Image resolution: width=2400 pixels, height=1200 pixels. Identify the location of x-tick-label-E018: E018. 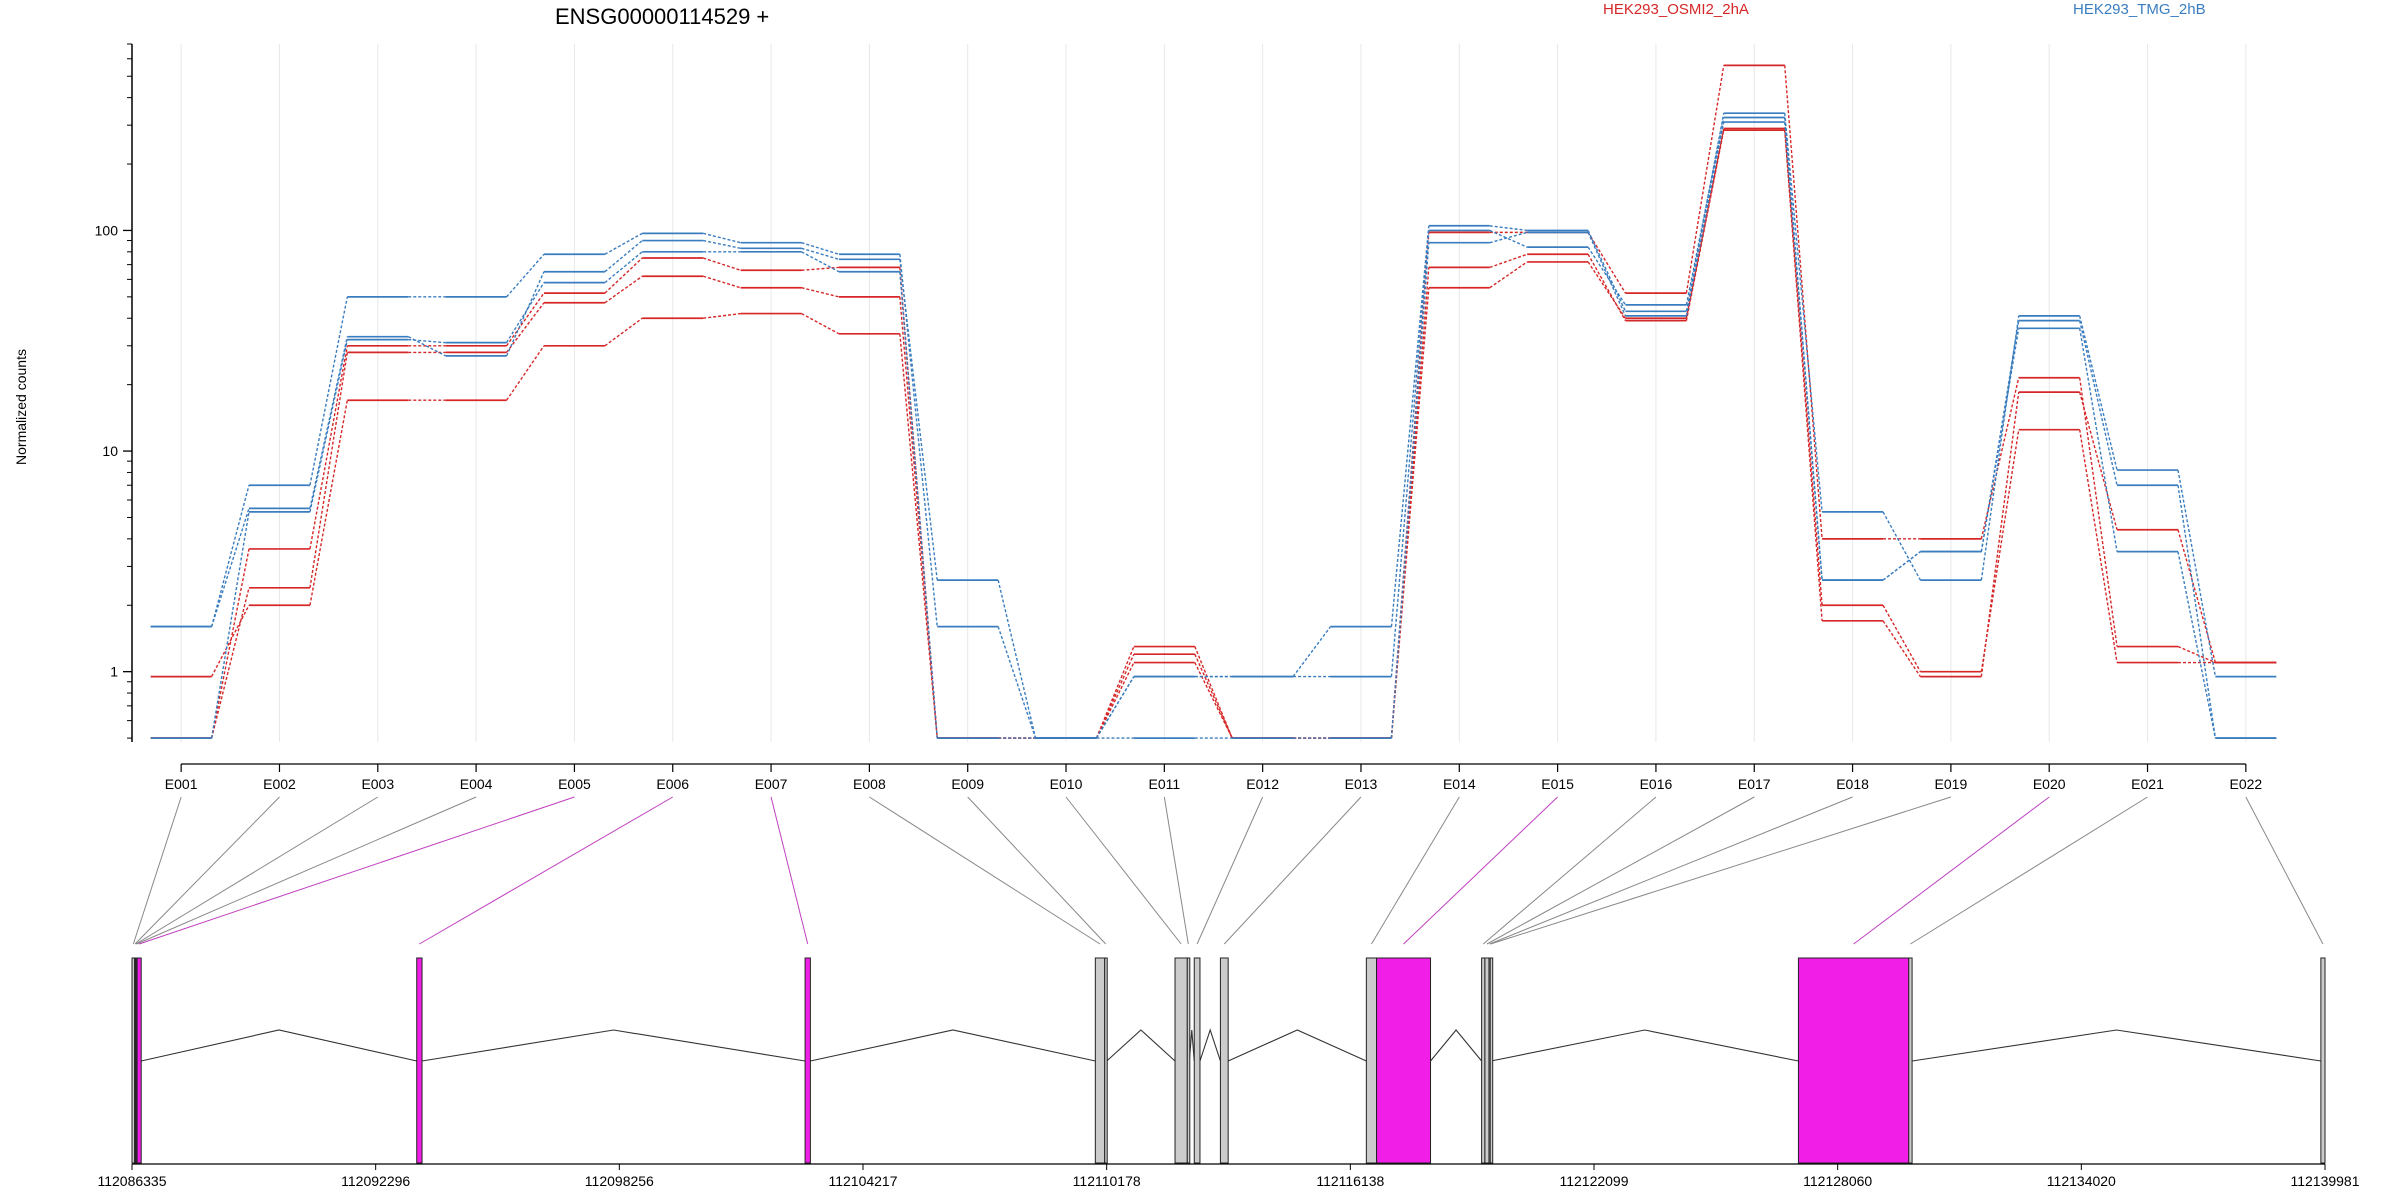
(1852, 784).